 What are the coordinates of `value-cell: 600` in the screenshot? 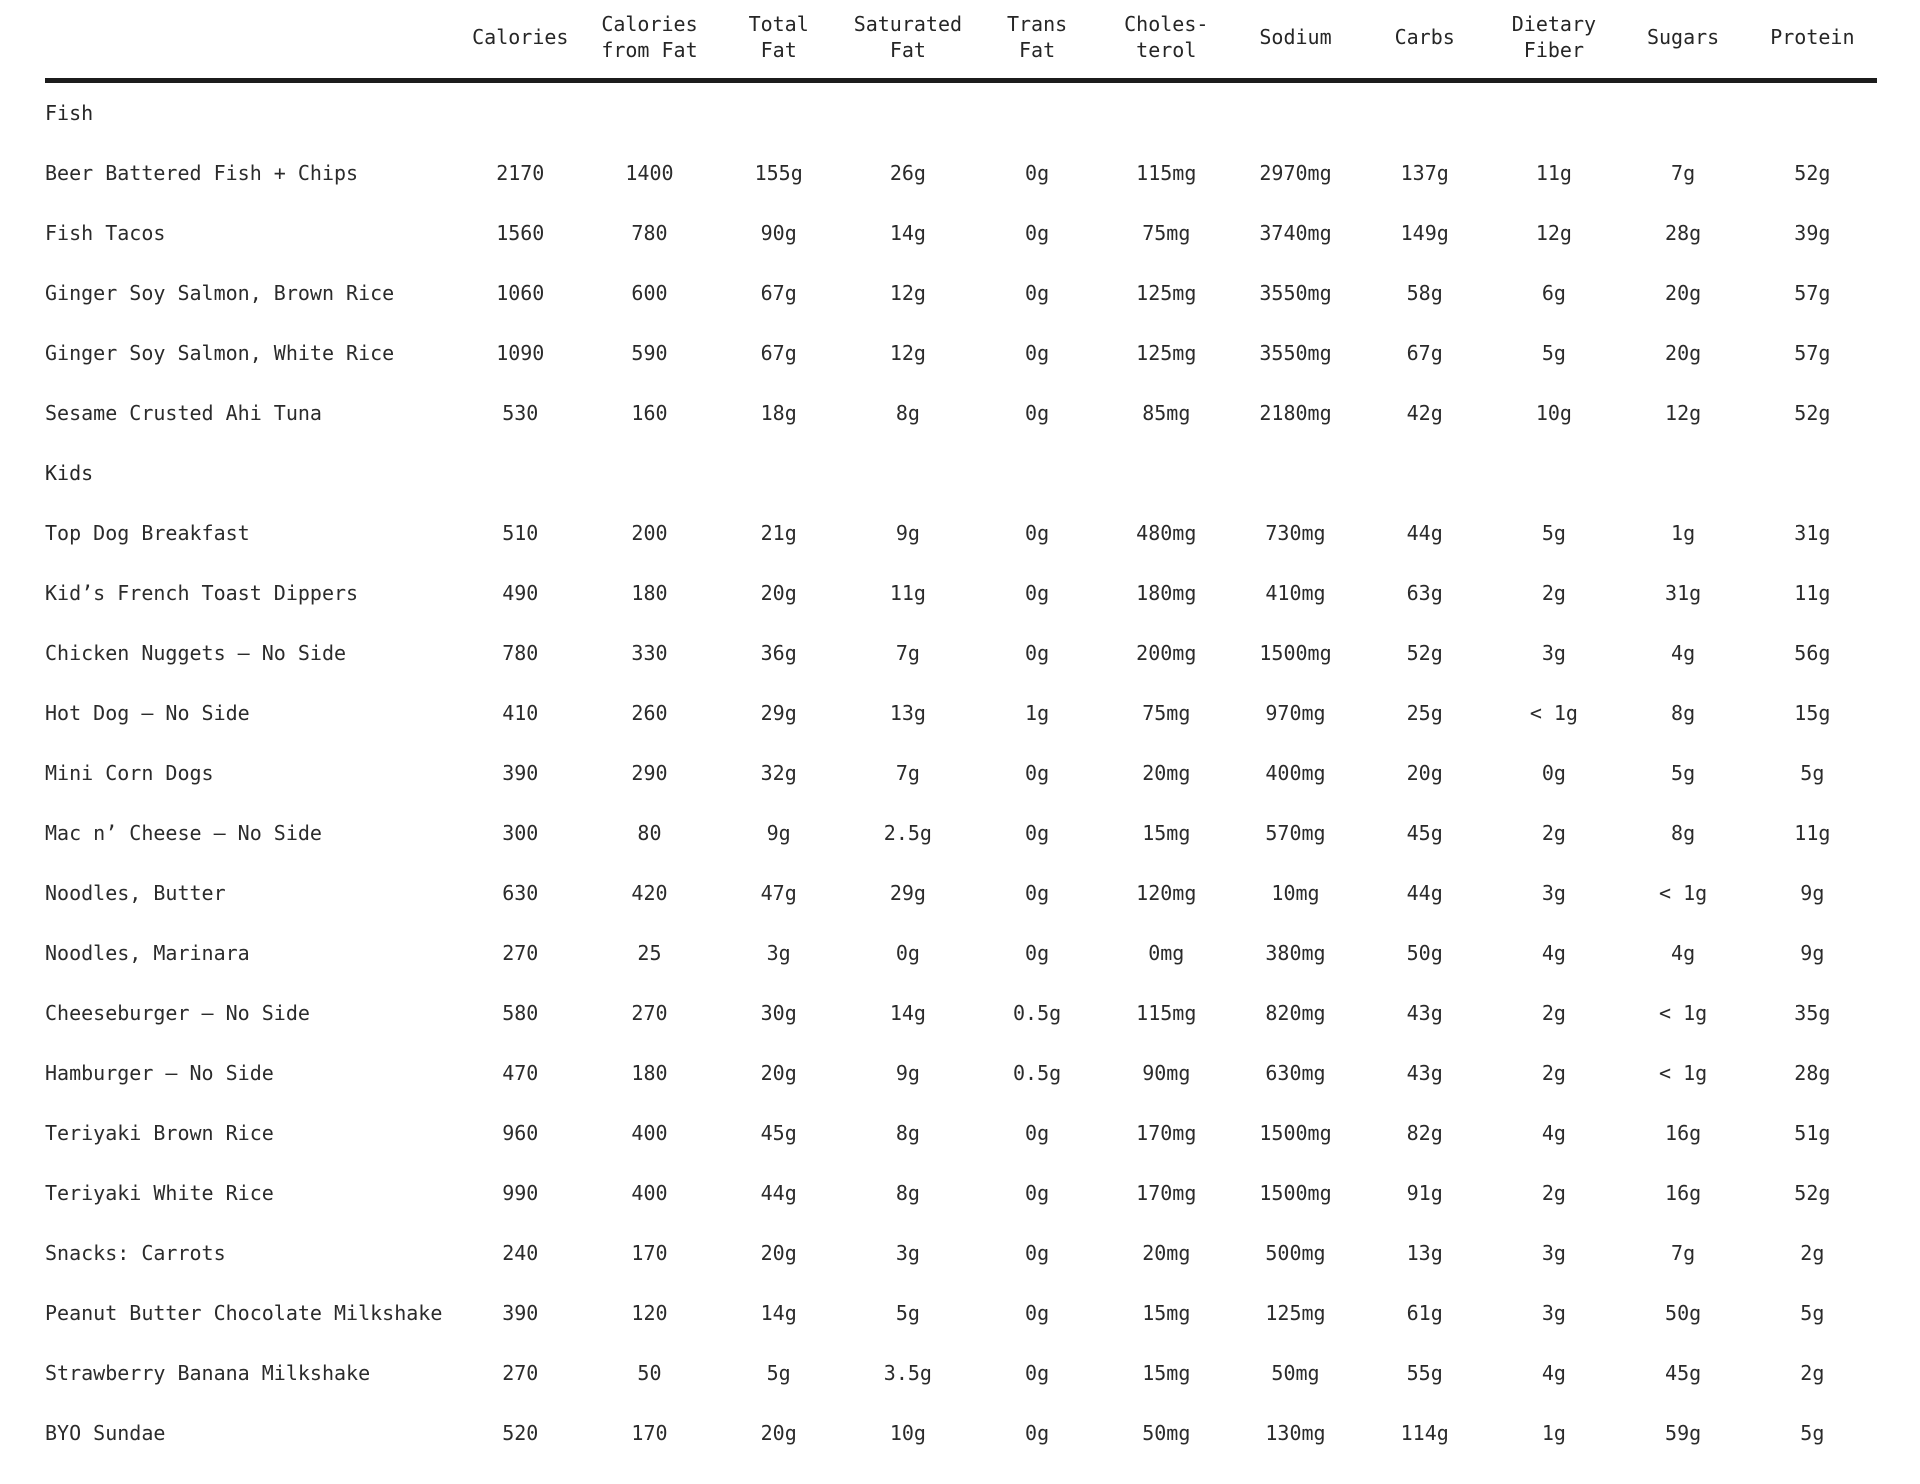 It's located at (649, 293).